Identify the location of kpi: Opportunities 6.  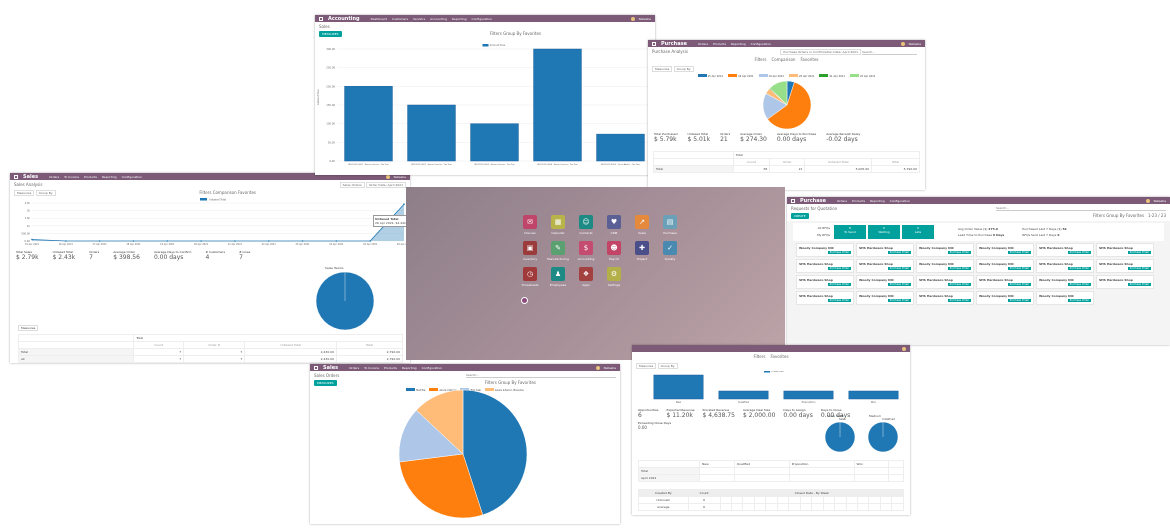
(648, 413).